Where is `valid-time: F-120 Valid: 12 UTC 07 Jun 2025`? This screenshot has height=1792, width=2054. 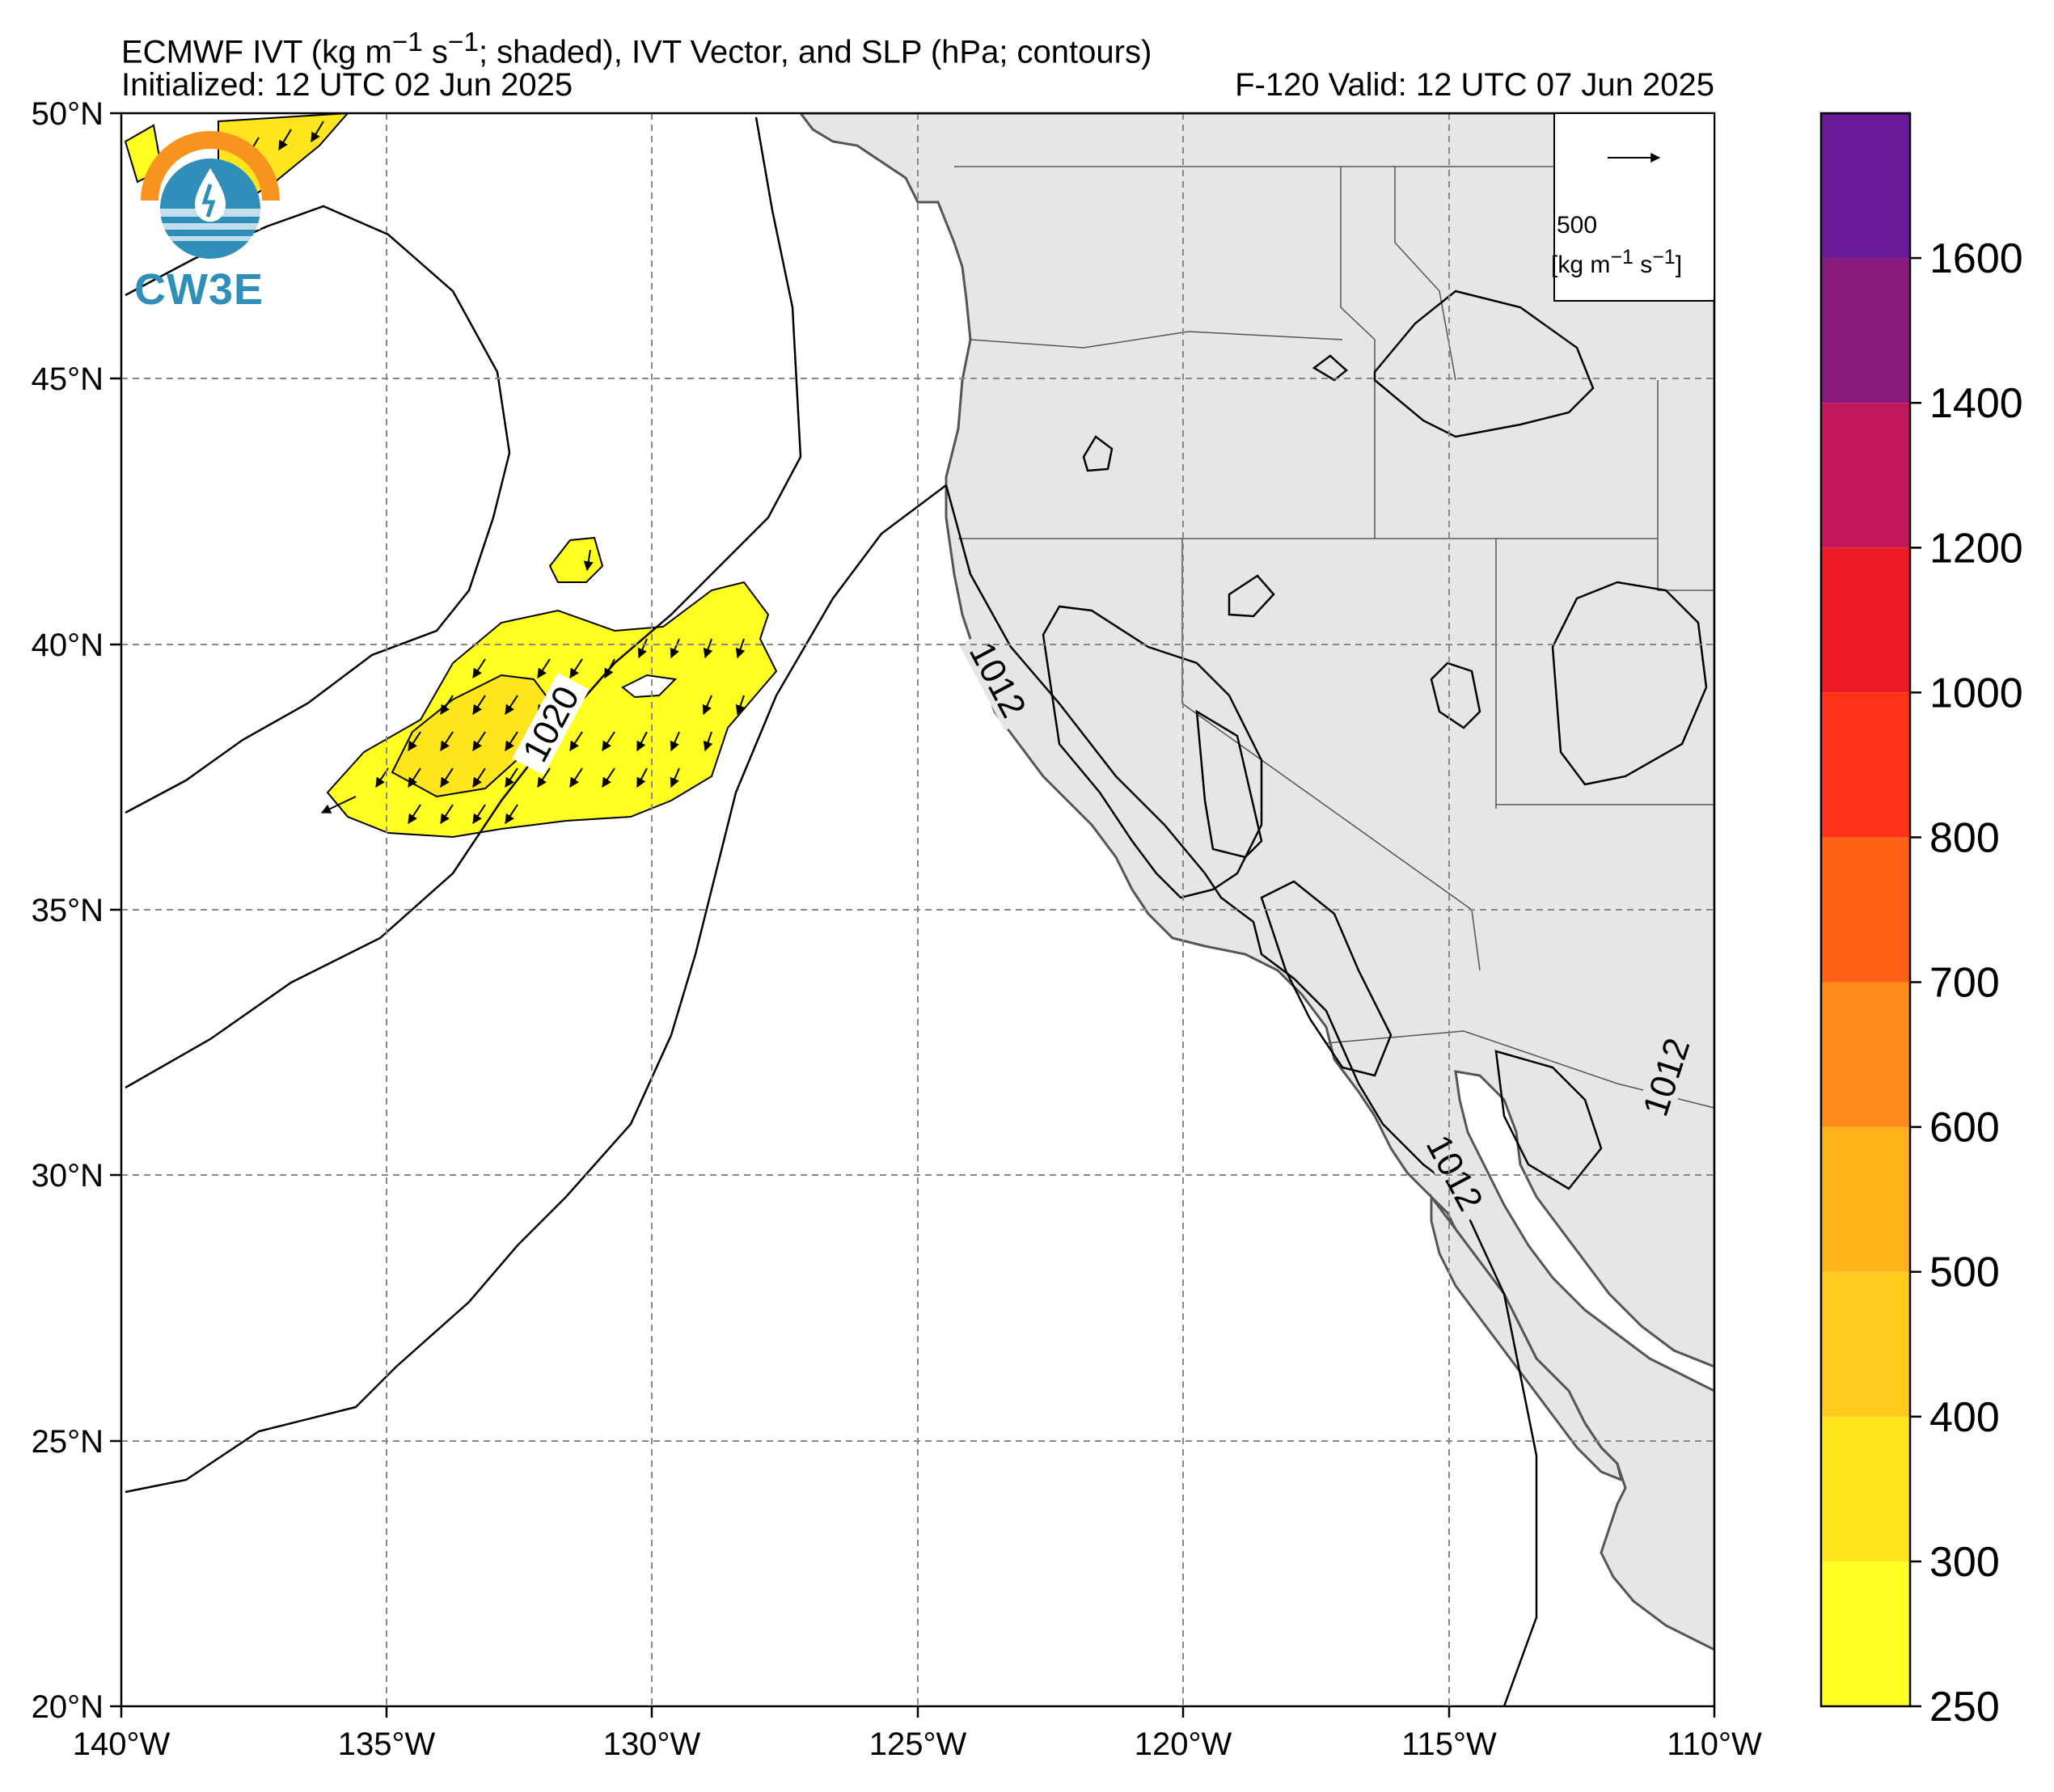
valid-time: F-120 Valid: 12 UTC 07 Jun 2025 is located at coordinates (1474, 85).